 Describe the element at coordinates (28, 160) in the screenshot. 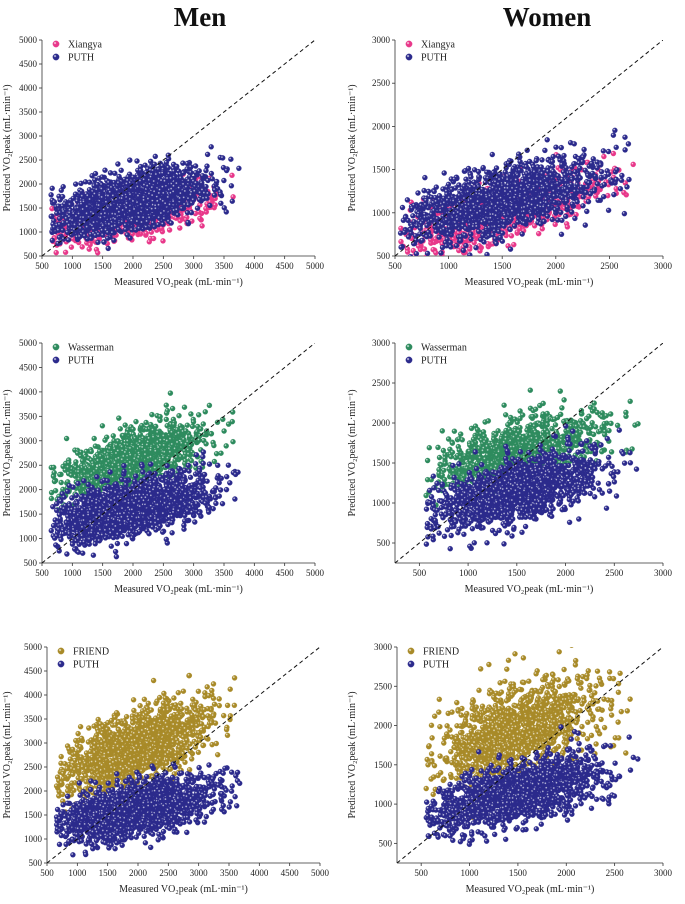

I see `y-tick-label: 2500` at that location.